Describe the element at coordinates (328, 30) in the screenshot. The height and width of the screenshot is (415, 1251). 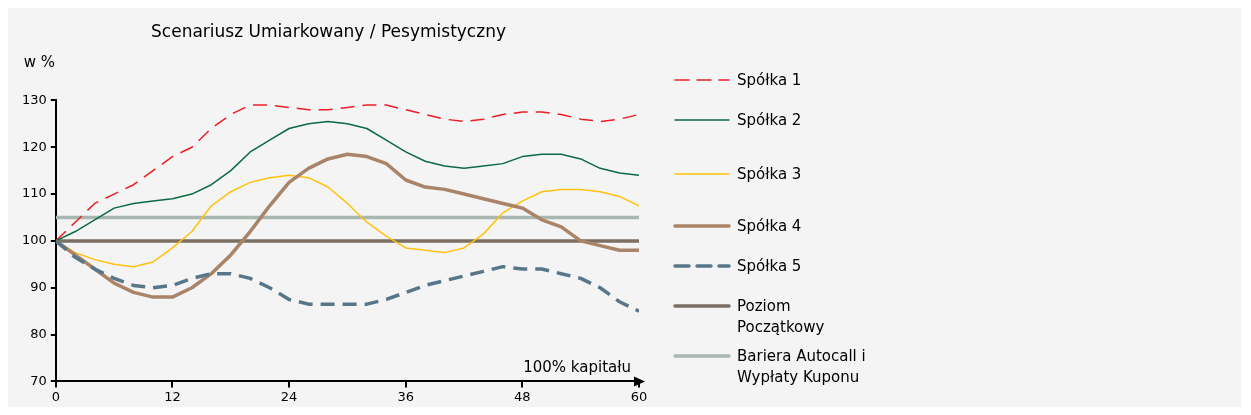
I see `chart-title: Scenariusz Umiarkowany / Pesymistyczny` at that location.